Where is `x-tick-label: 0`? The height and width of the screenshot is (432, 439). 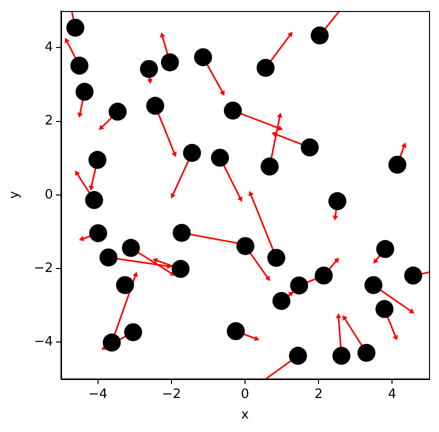 x-tick-label: 0 is located at coordinates (245, 394).